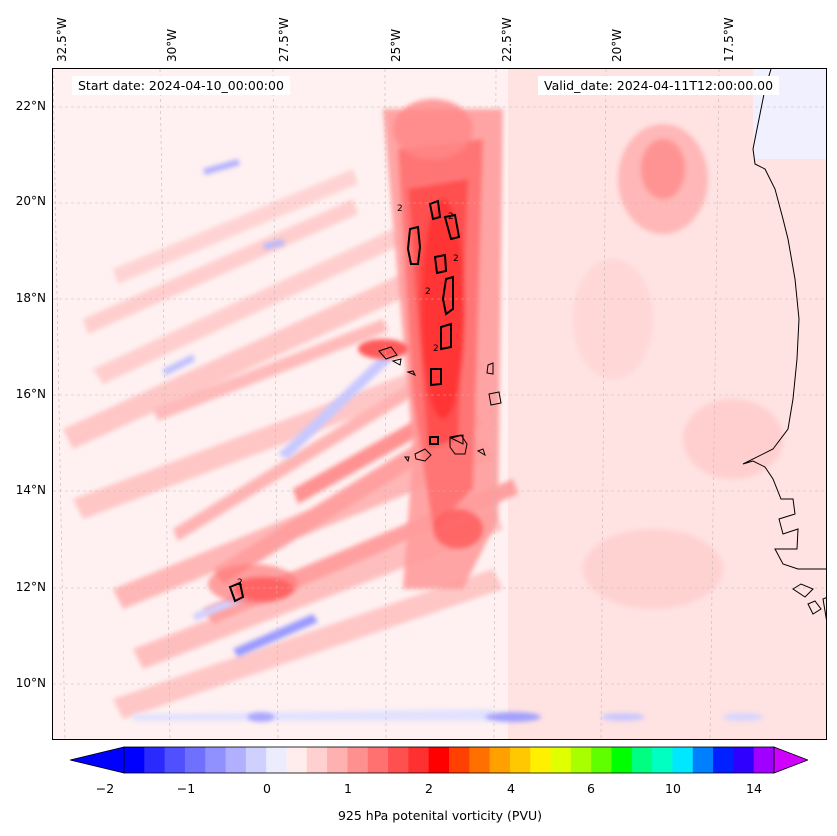 The height and width of the screenshot is (836, 837). I want to click on colorbar-tick: 6, so click(591, 788).